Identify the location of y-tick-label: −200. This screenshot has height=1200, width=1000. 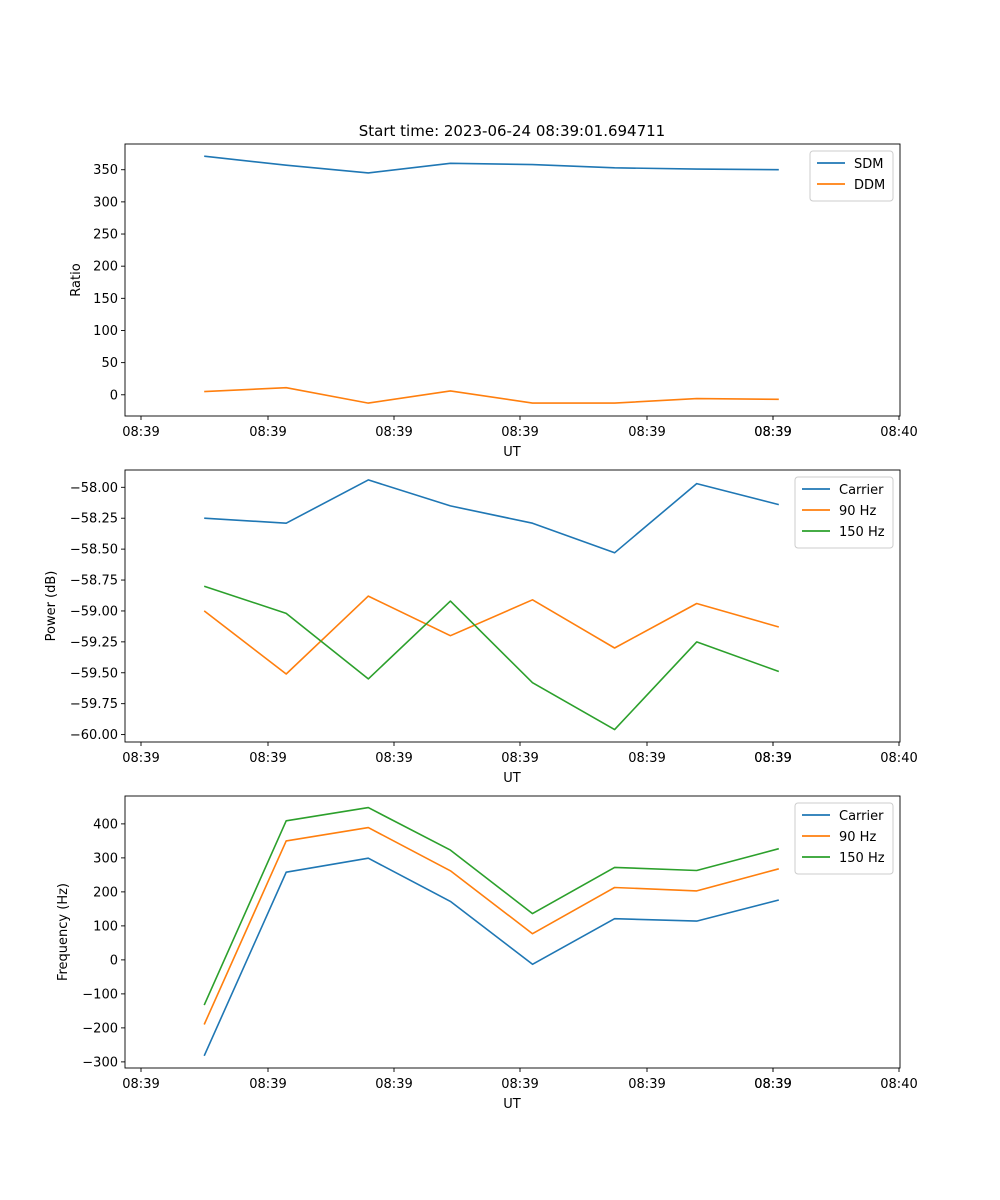
(100, 1028).